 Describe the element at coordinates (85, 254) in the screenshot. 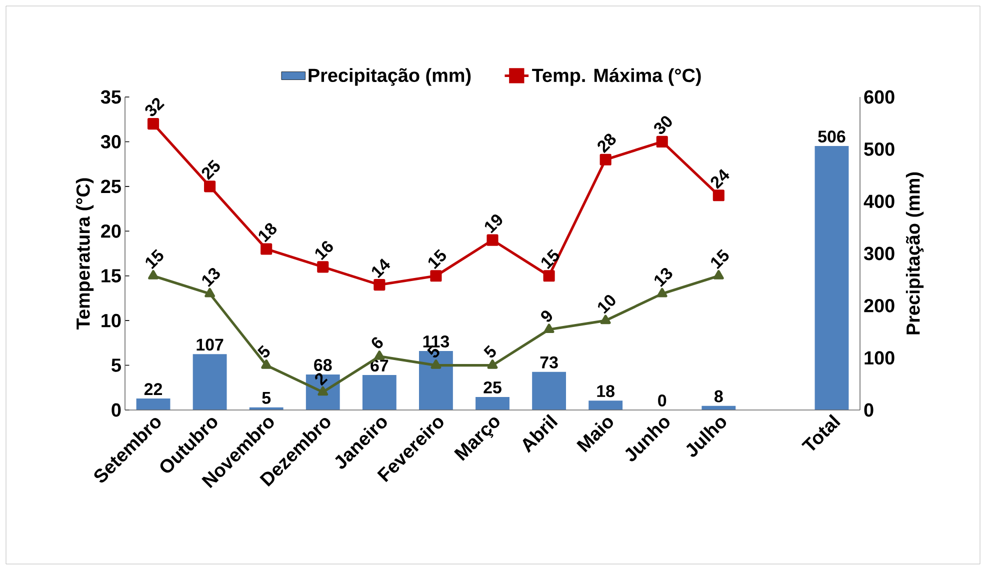

I see `y-axis-title: Temperatura (°C)` at that location.